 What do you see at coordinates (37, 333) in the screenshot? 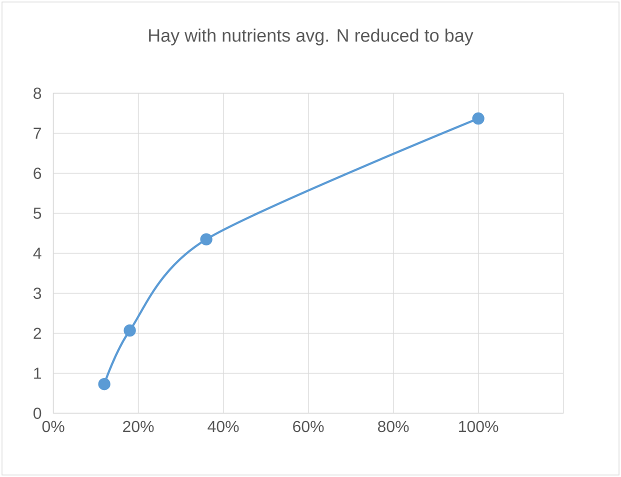
I see `y-tick-label: 2` at bounding box center [37, 333].